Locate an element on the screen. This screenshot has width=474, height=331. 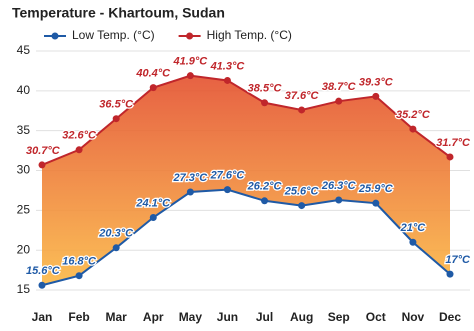
value-label: 20.3°C is located at coordinates (116, 234).